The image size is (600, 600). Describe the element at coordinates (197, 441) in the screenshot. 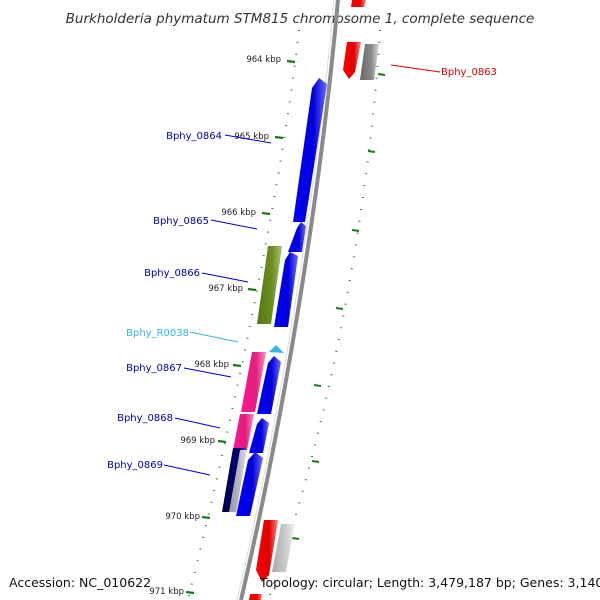

I see `tick-label: 969 kbp` at that location.